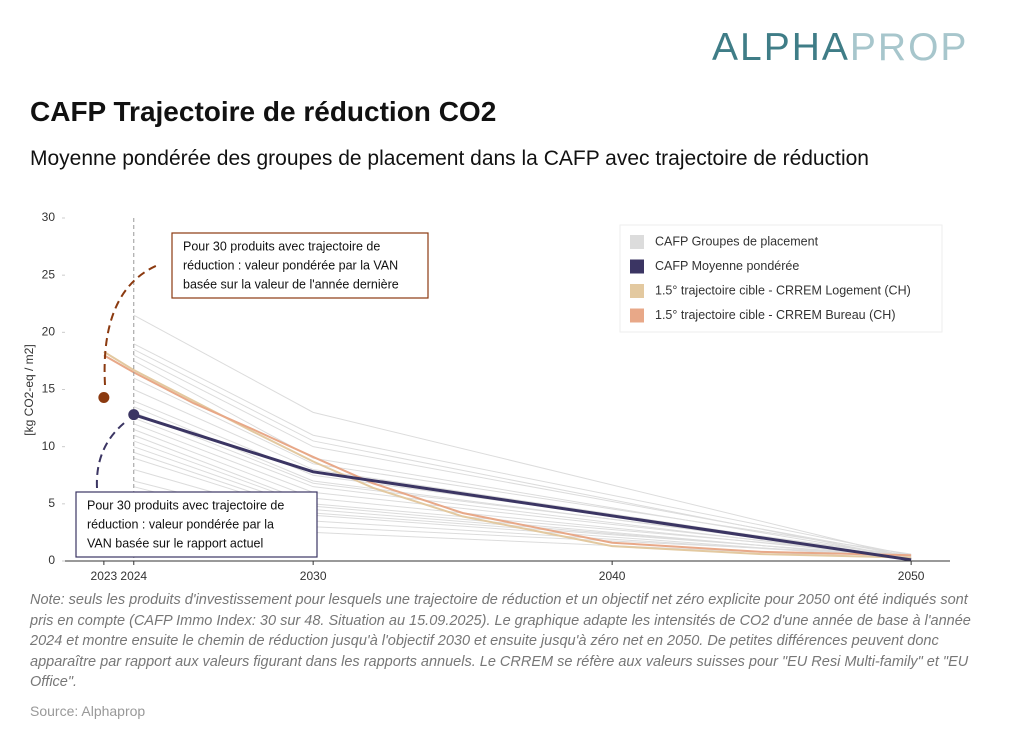  I want to click on y-tick-label: 0, so click(51, 560).